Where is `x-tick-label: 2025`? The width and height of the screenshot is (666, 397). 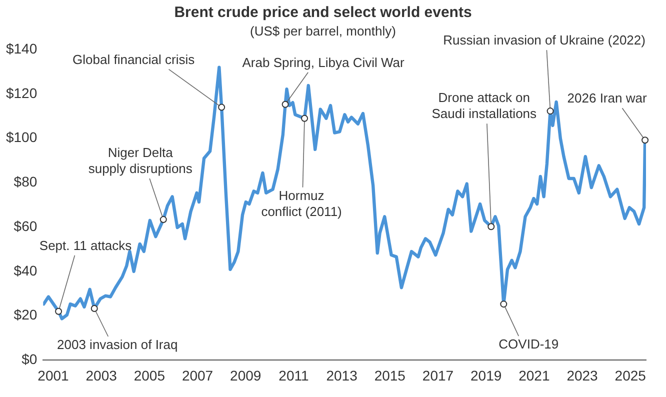 x-tick-label: 2025 is located at coordinates (630, 375).